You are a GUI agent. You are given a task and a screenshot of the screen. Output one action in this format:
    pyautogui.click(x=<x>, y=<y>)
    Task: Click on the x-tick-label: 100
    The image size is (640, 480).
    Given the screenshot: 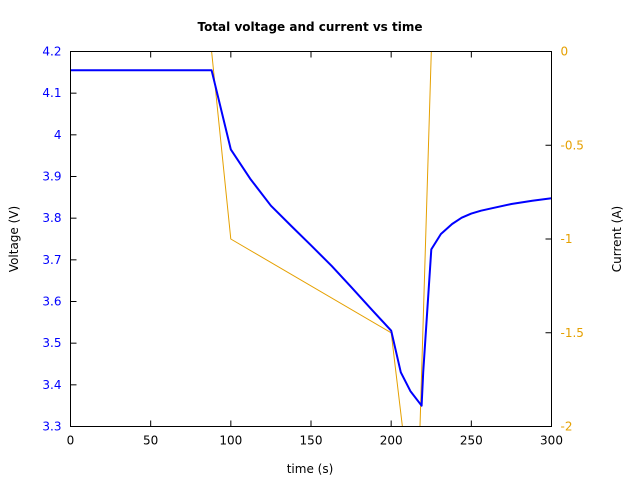 What is the action you would take?
    pyautogui.click(x=230, y=441)
    